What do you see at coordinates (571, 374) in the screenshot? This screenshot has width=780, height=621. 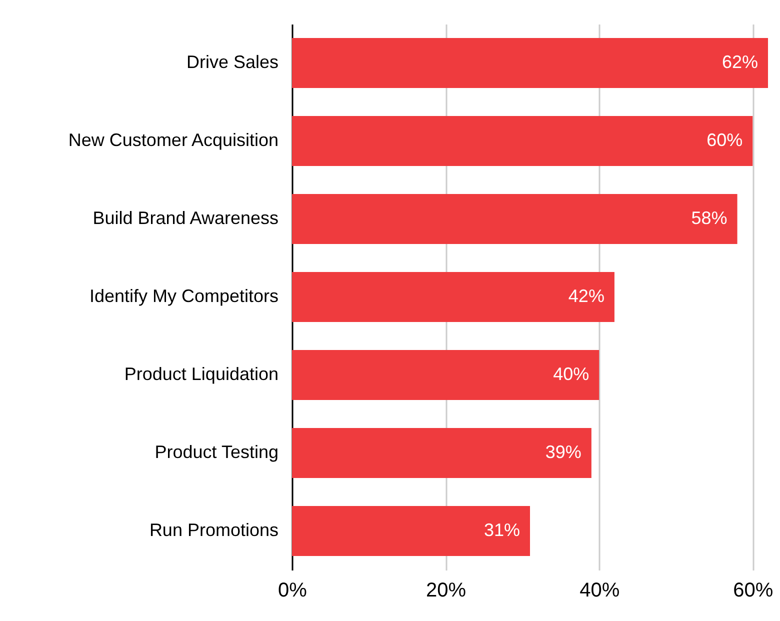 I see `data-label: 40%` at bounding box center [571, 374].